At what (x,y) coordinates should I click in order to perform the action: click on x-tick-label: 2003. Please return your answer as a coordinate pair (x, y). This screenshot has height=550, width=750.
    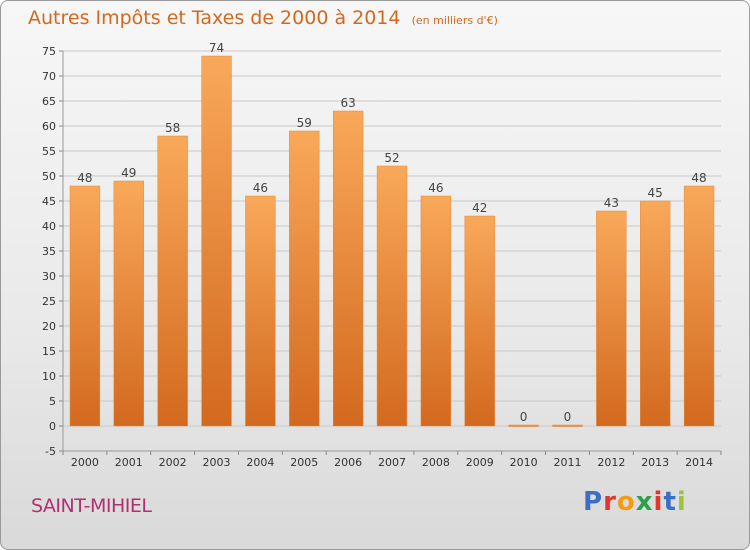
    Looking at the image, I should click on (217, 462).